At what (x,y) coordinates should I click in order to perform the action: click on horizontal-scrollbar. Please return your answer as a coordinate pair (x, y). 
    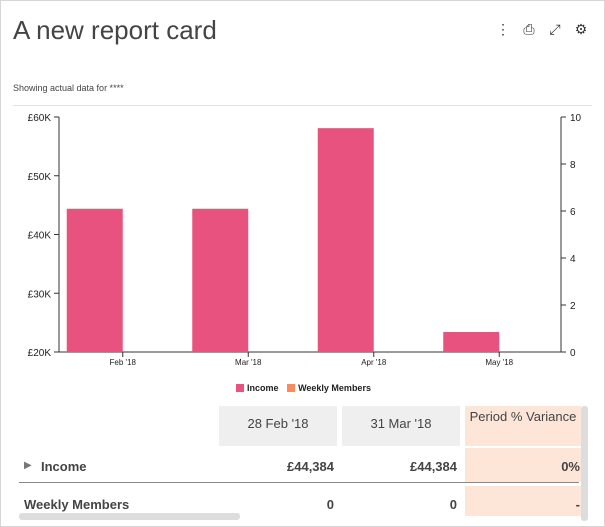
    Looking at the image, I should click on (129, 516).